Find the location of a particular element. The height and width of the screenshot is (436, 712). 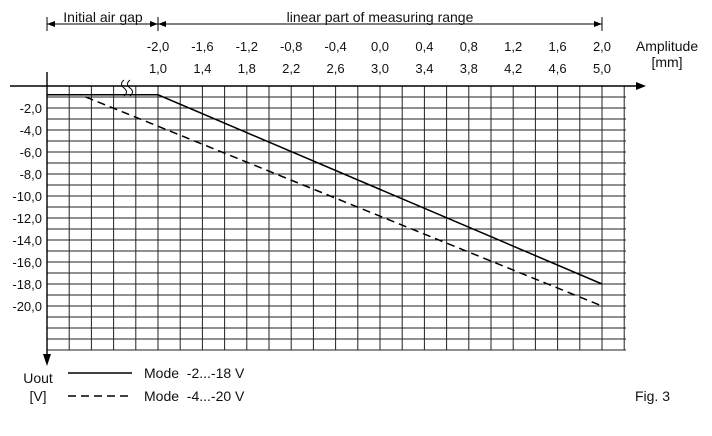

x-tick-label-relative: -1,6 is located at coordinates (202, 46).